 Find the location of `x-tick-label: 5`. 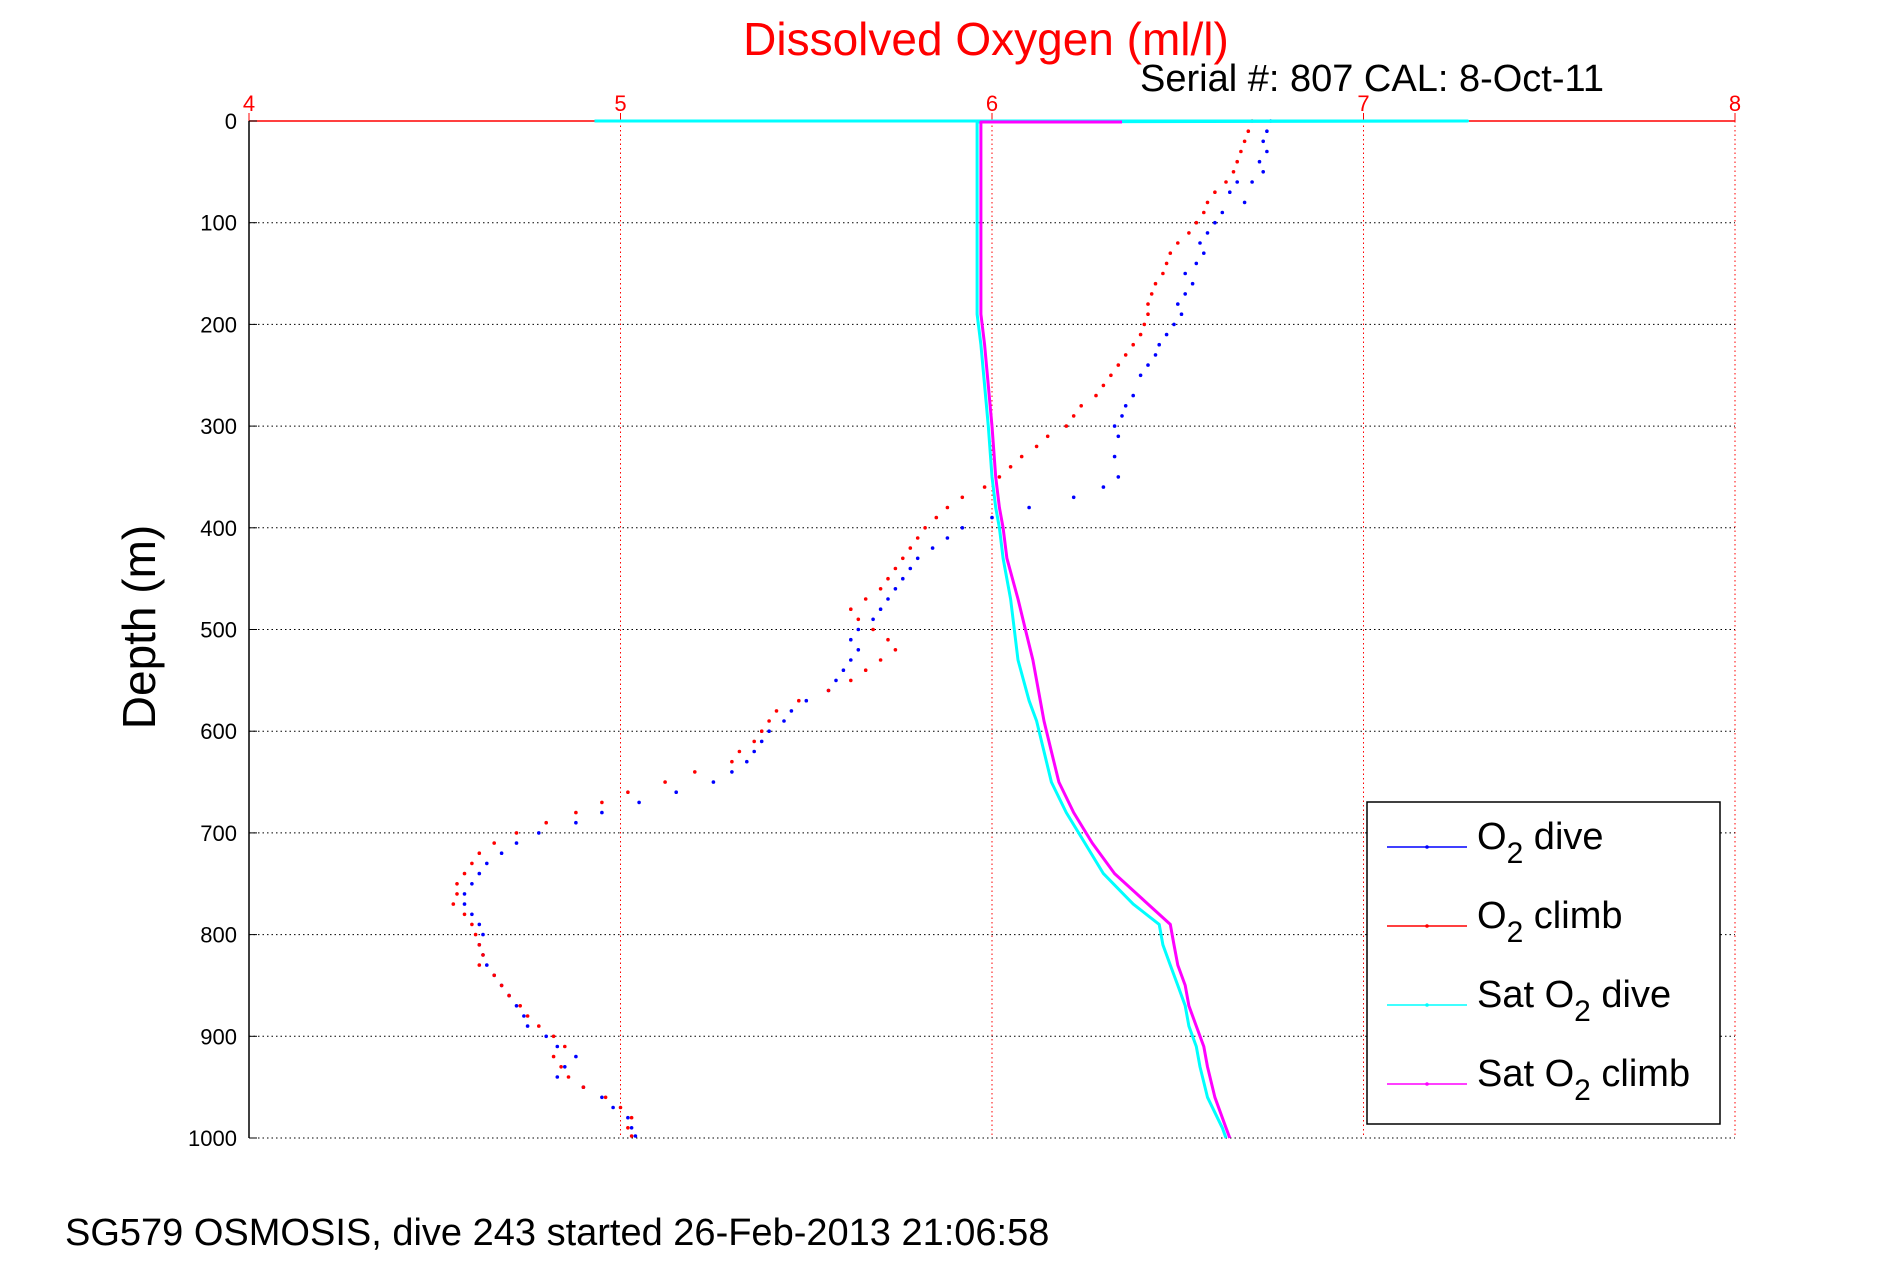

x-tick-label: 5 is located at coordinates (620, 103).